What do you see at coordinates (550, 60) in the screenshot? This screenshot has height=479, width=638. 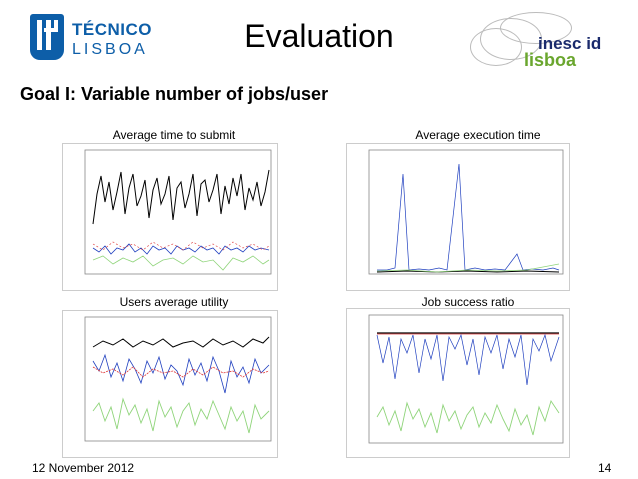 I see `inesc-logo-city: lisboa` at bounding box center [550, 60].